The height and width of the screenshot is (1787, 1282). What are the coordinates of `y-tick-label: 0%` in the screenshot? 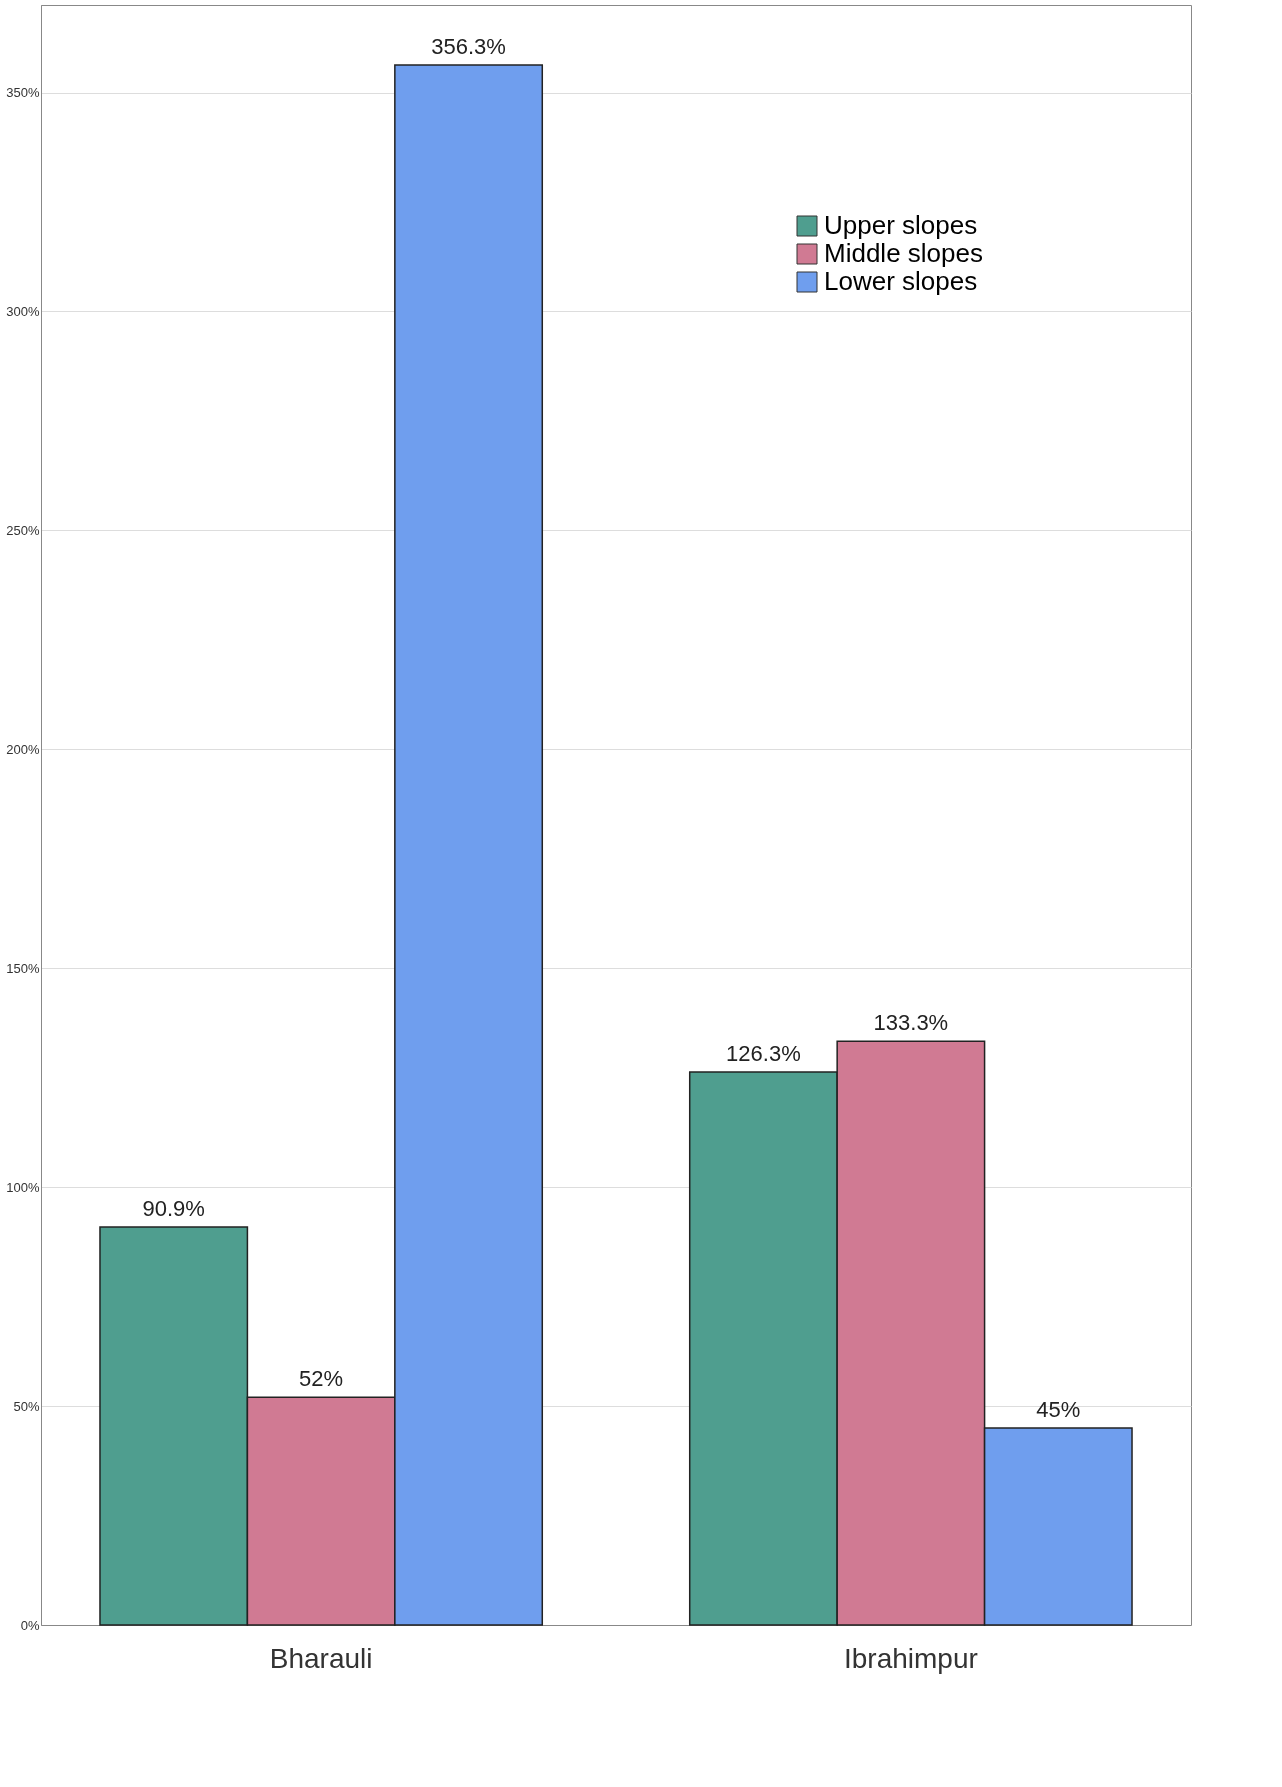 It's located at (30, 1625).